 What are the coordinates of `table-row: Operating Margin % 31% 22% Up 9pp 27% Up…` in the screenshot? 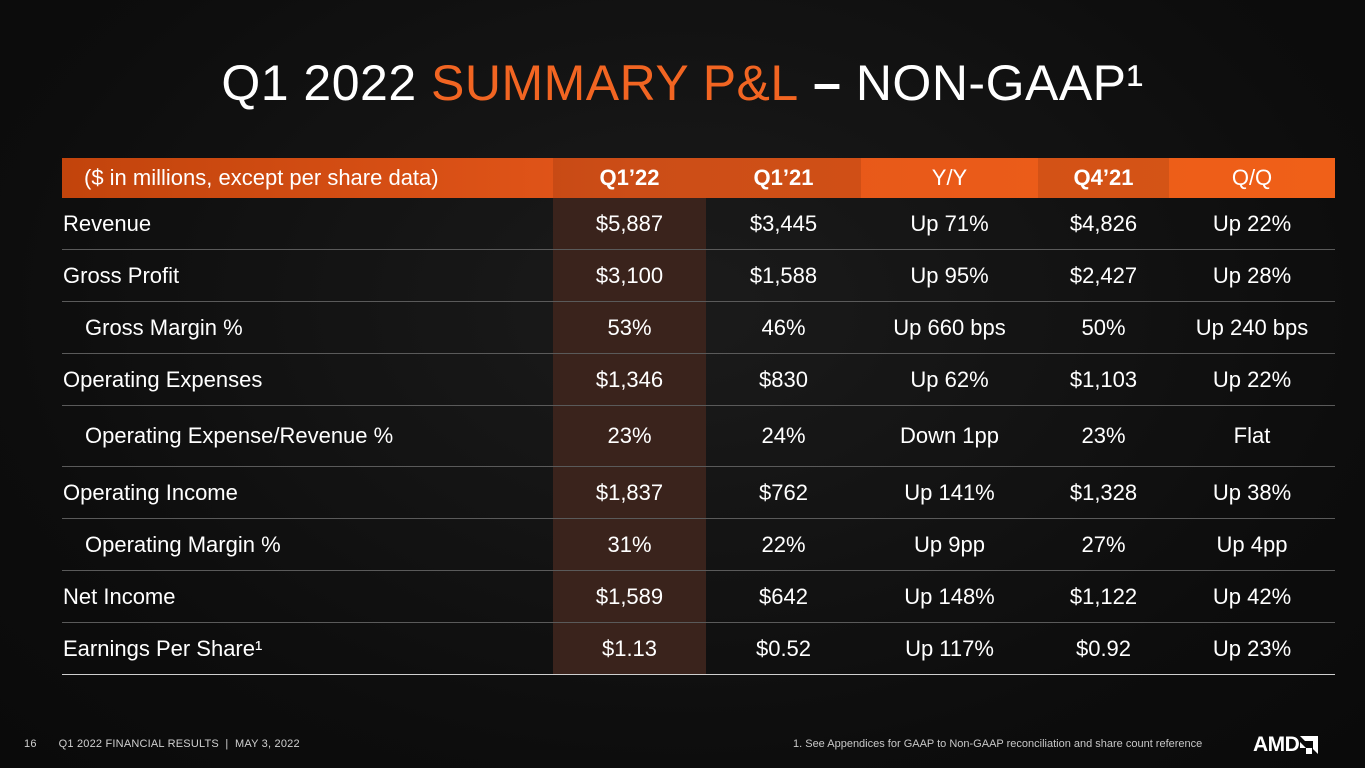 It's located at (698, 544).